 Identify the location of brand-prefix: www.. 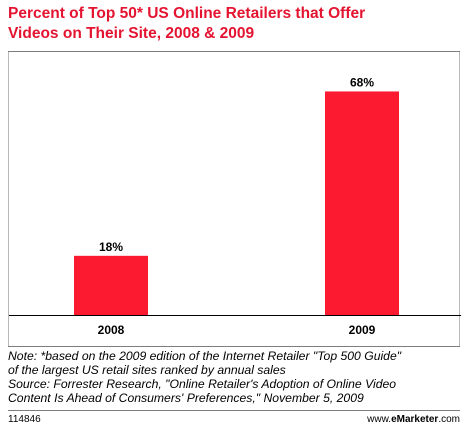
(379, 419).